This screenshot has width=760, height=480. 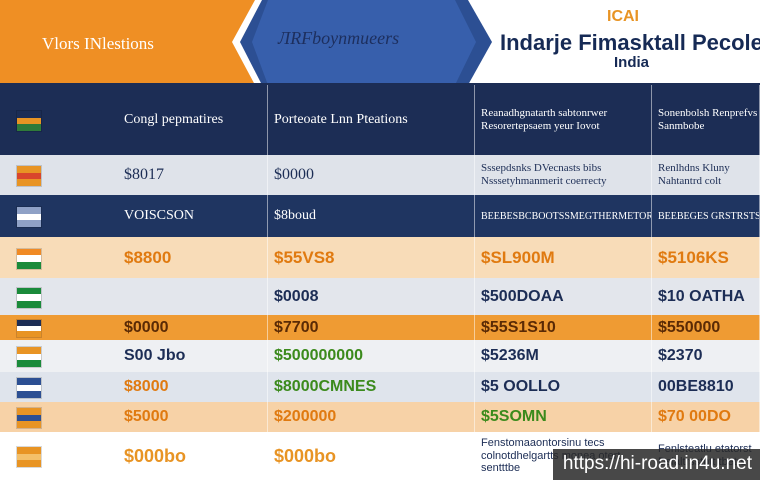 What do you see at coordinates (193, 296) in the screenshot?
I see `table-cell` at bounding box center [193, 296].